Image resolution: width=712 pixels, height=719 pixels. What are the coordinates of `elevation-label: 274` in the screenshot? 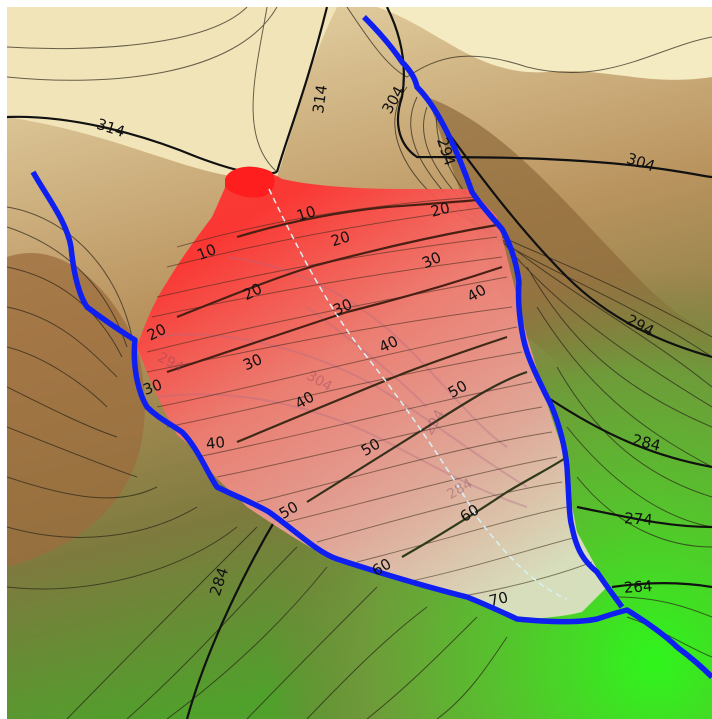 It's located at (639, 519).